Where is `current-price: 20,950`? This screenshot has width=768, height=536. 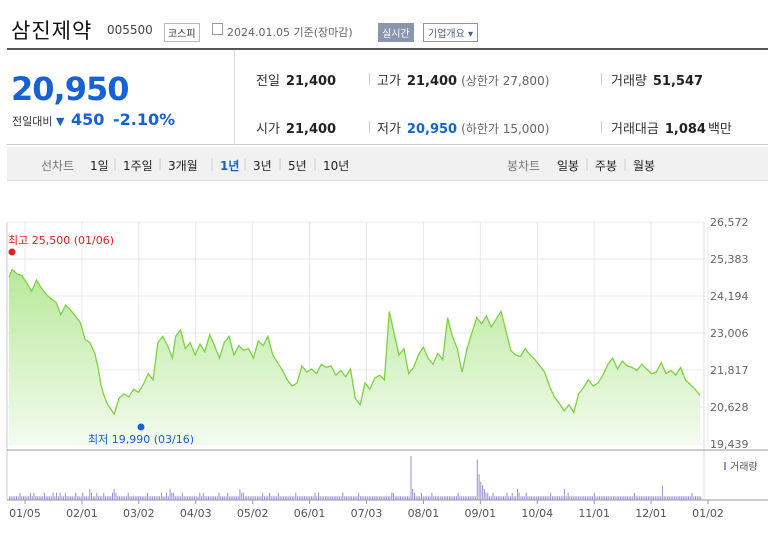 current-price: 20,950 is located at coordinates (70, 89).